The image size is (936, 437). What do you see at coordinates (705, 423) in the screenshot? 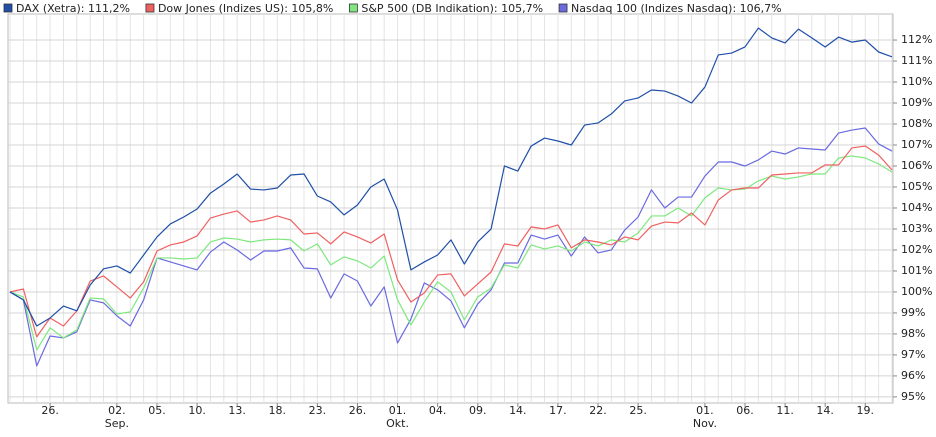
I see `x-month-label: Nov.` at bounding box center [705, 423].